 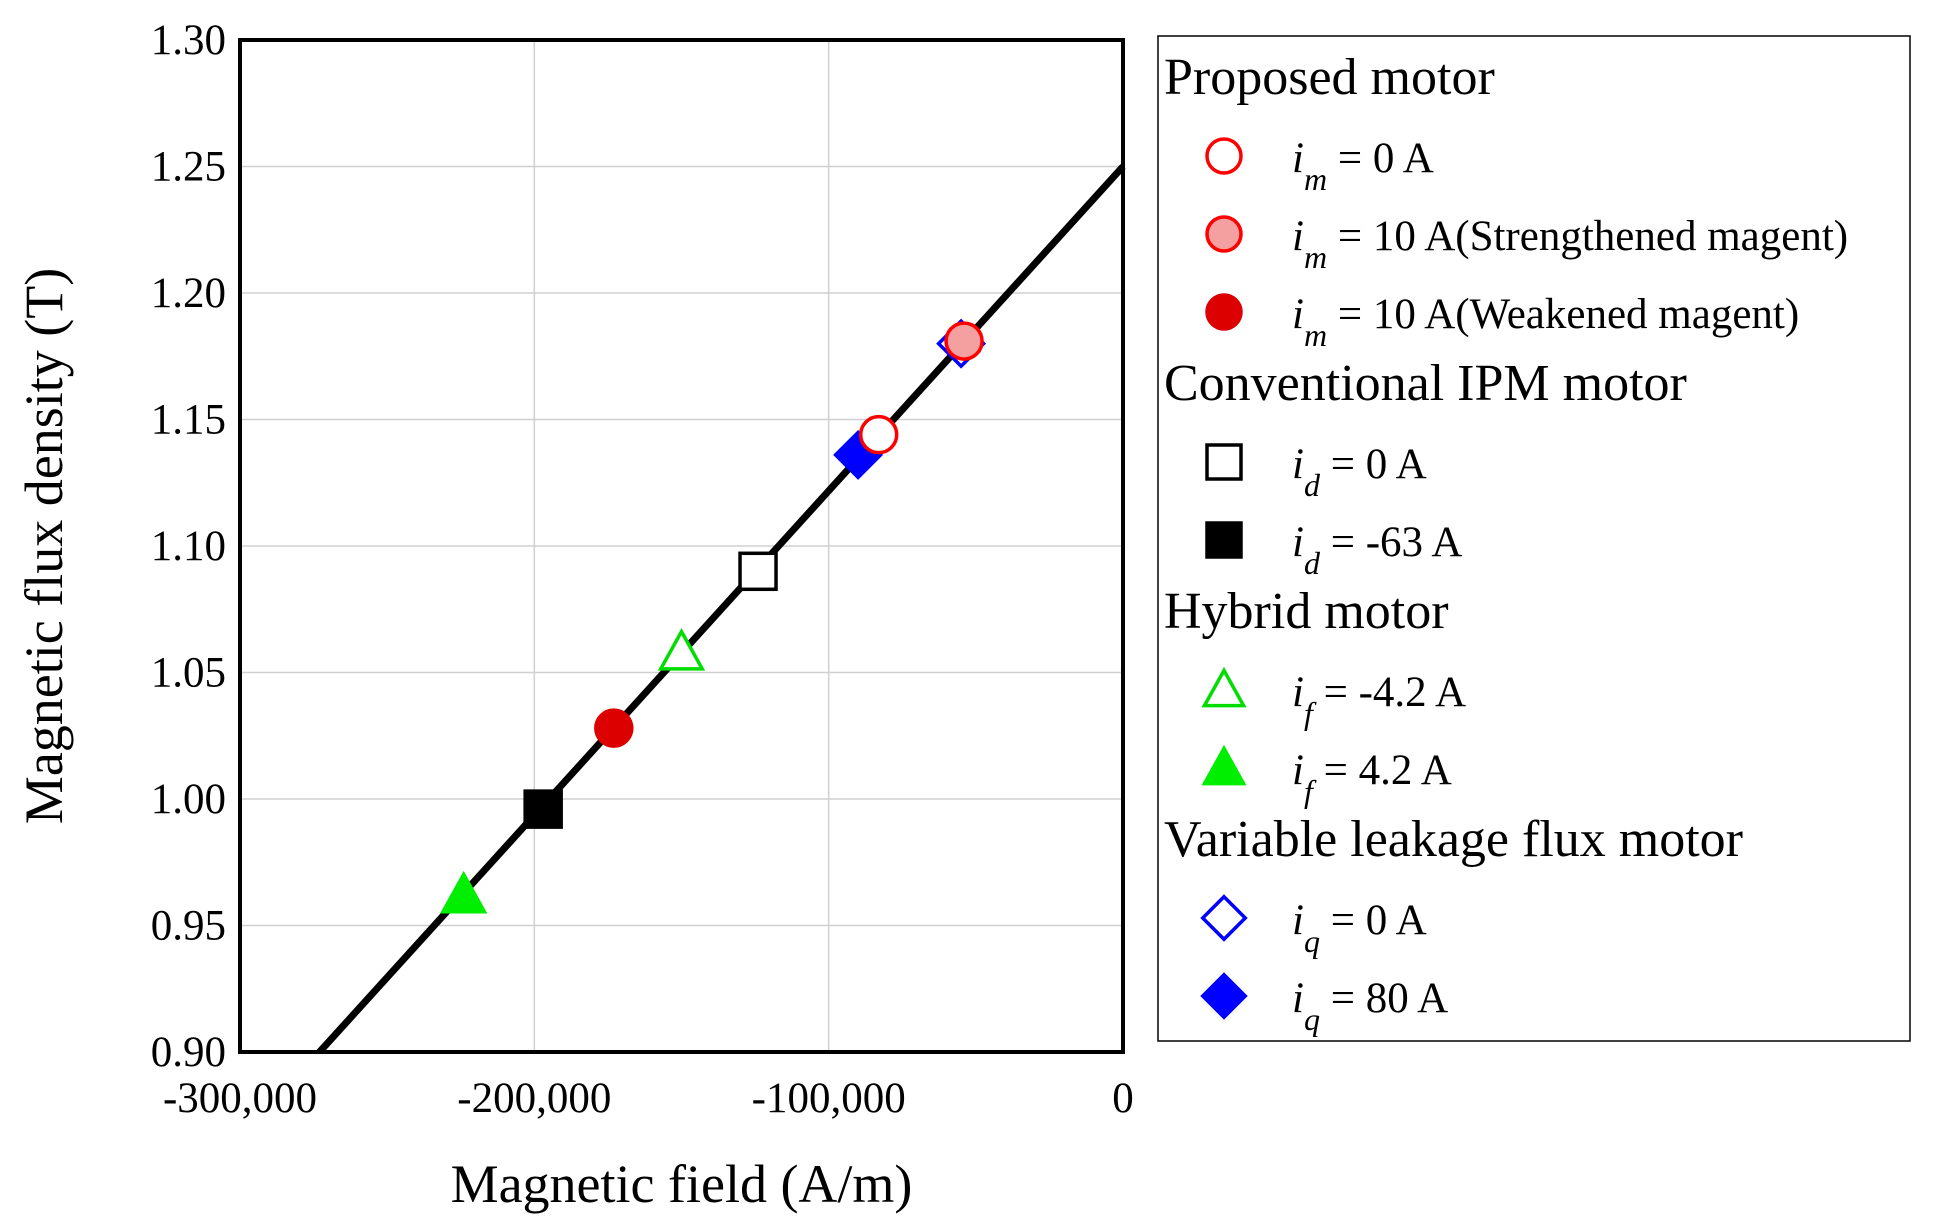 What do you see at coordinates (758, 571) in the screenshot?
I see `data-point-ipm0` at bounding box center [758, 571].